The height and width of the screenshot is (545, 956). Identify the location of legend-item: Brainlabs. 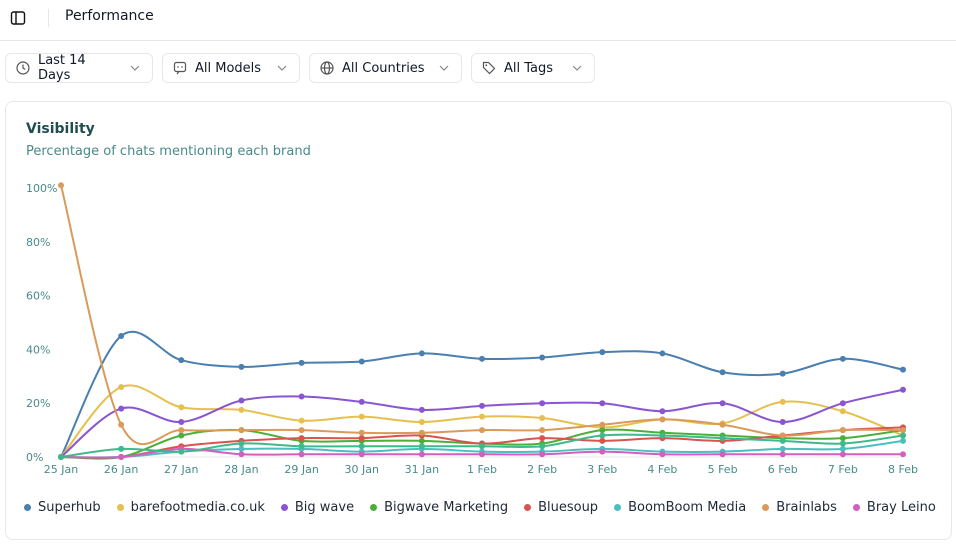
(799, 507).